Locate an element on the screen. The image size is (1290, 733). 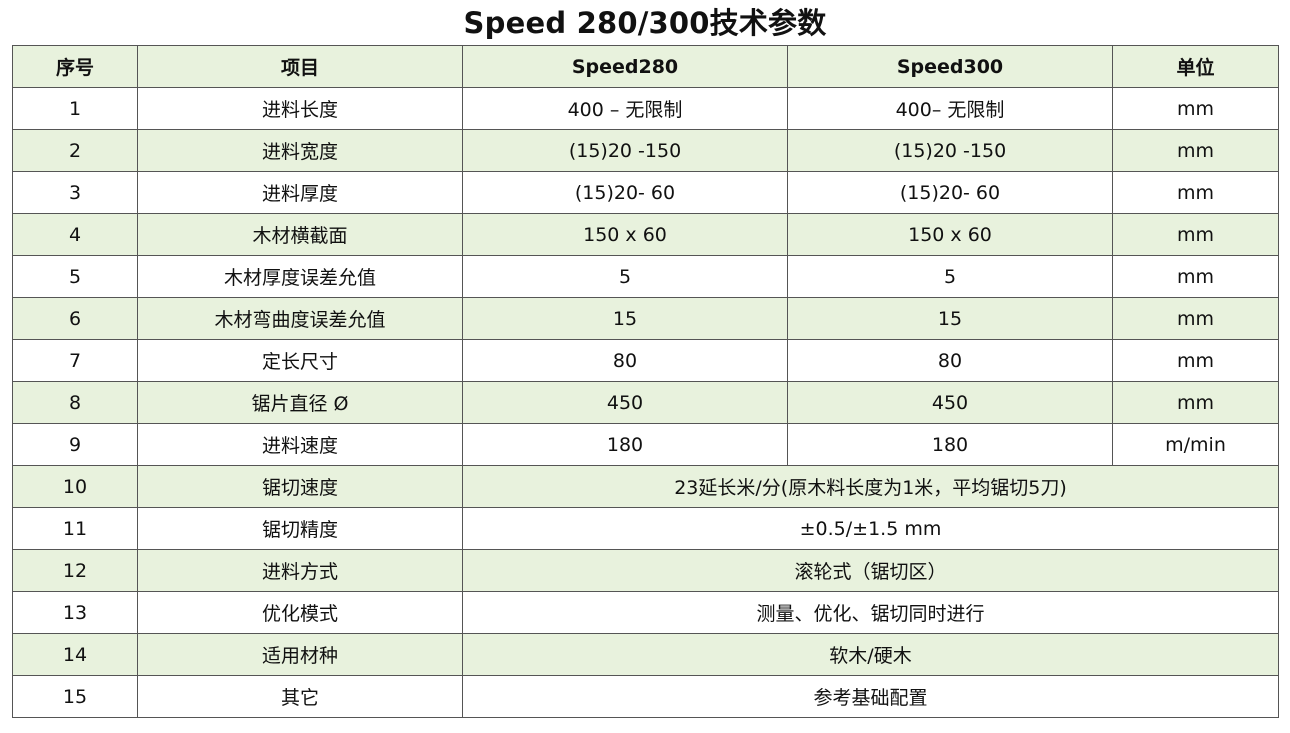
table-row: 11 锯切精度 ±0.5/±1.5 mm is located at coordinates (645, 528).